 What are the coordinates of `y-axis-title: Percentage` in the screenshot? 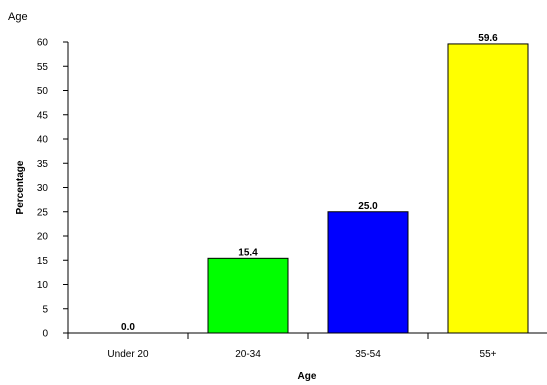 It's located at (20, 187).